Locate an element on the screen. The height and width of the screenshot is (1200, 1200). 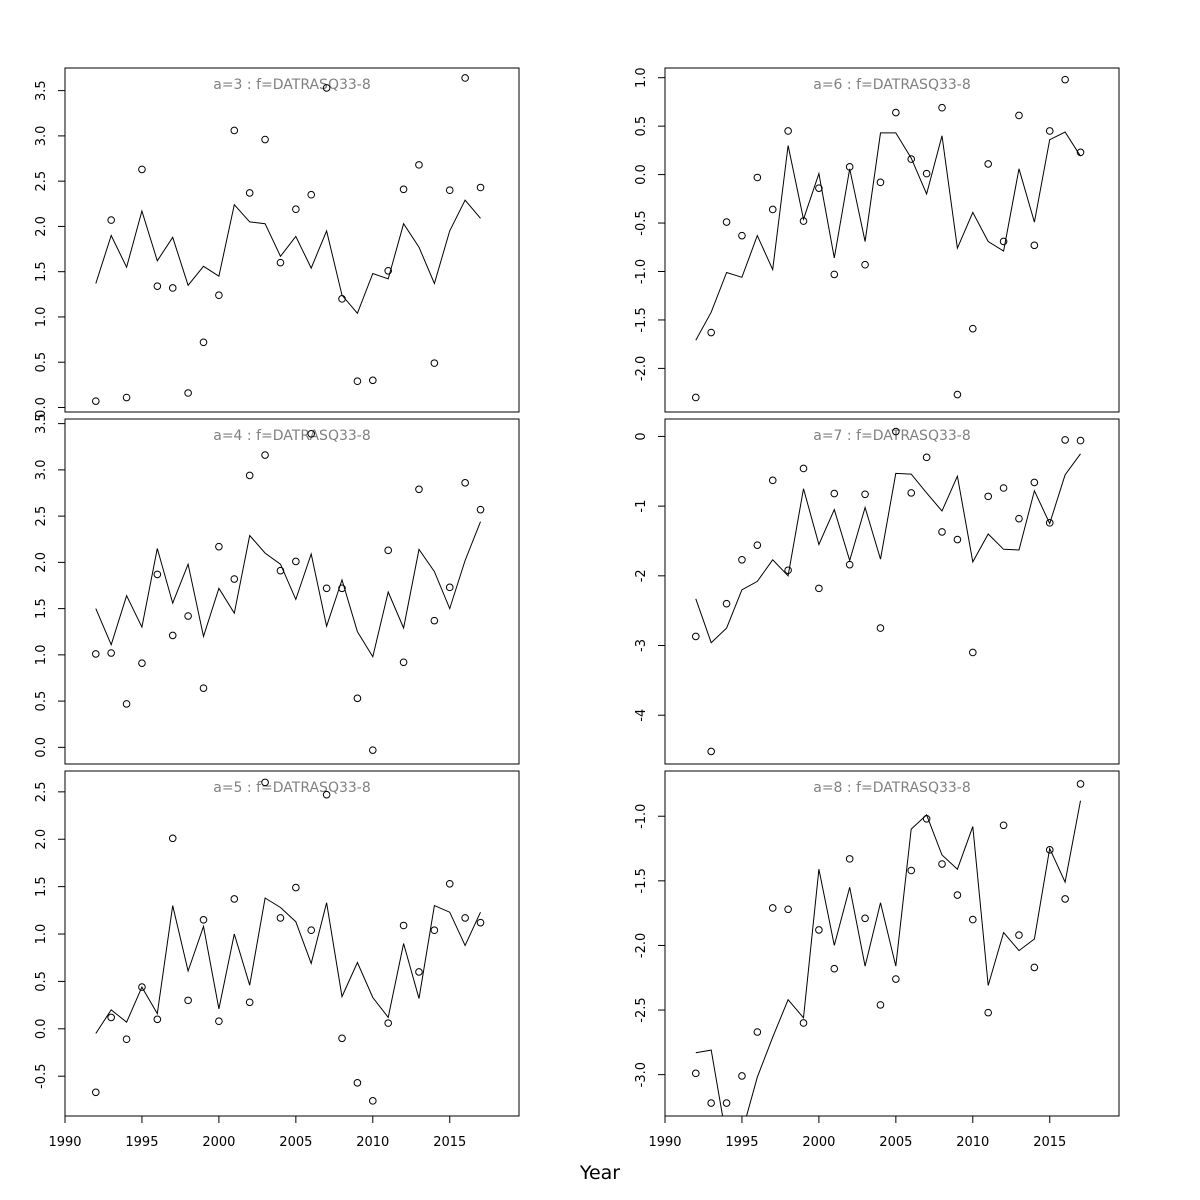
y-tick-label: 1.5 is located at coordinates (41, 886).